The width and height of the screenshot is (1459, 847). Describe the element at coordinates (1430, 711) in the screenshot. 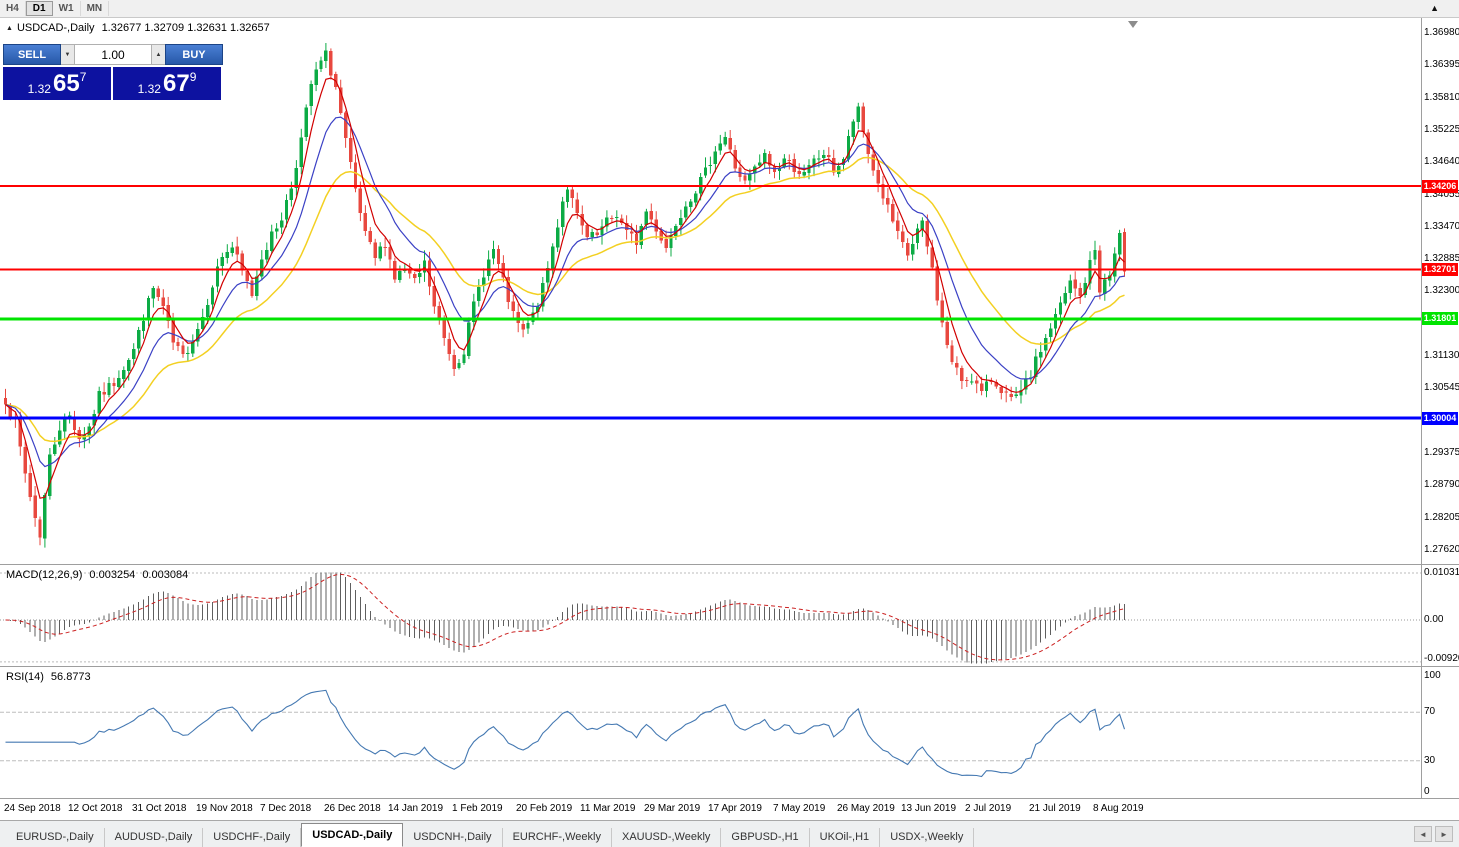

I see `rsi-scale-label: 70` at that location.